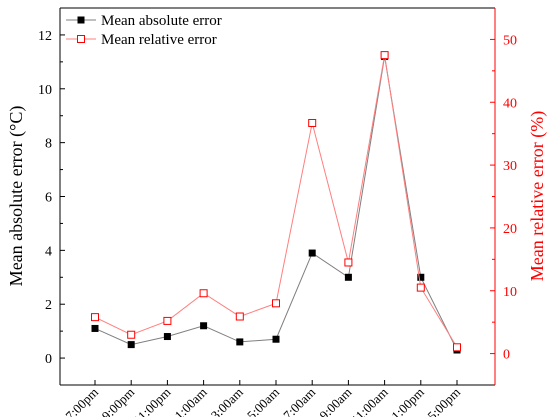 Image resolution: width=550 pixels, height=417 pixels. I want to click on y2-tick-label: 20, so click(510, 229).